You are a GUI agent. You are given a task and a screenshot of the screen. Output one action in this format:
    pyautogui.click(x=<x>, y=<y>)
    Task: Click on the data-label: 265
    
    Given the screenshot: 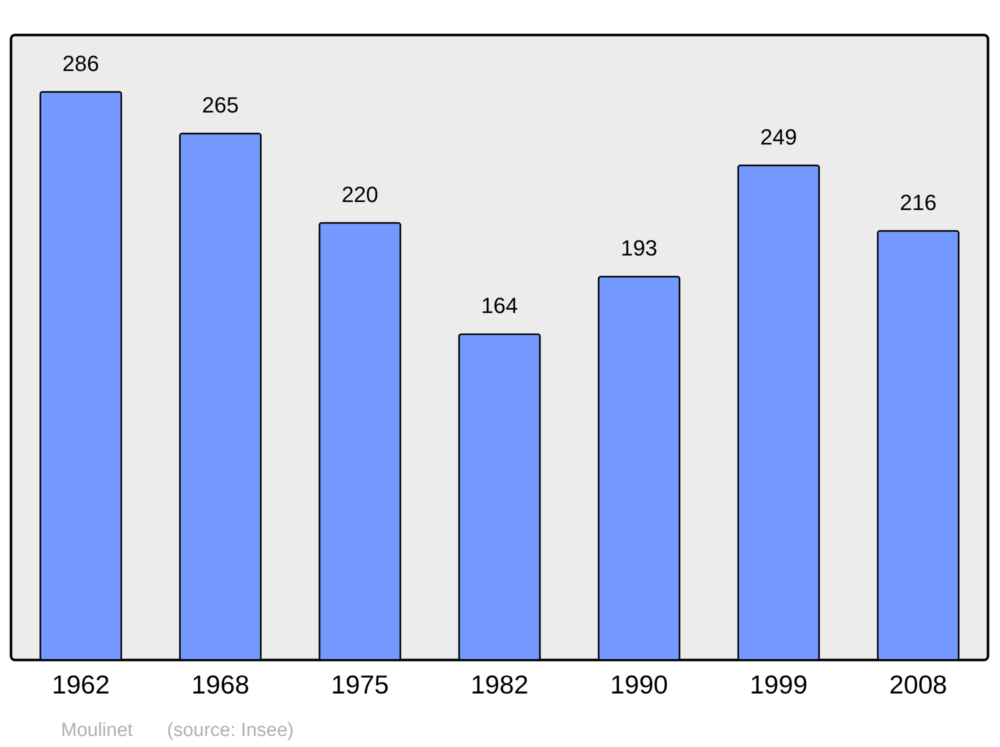 What is the action you would take?
    pyautogui.click(x=220, y=105)
    